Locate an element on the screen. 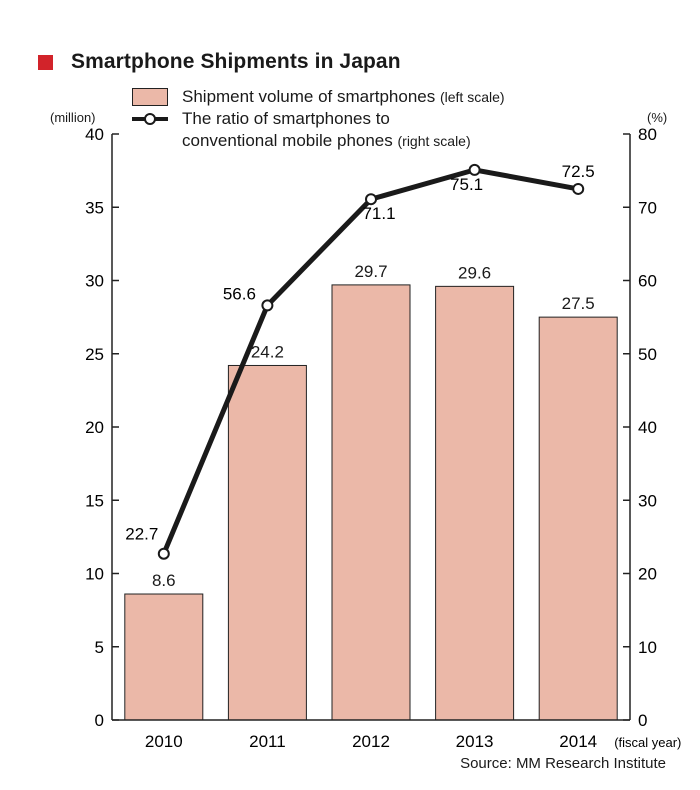  title-marker-square is located at coordinates (45, 62).